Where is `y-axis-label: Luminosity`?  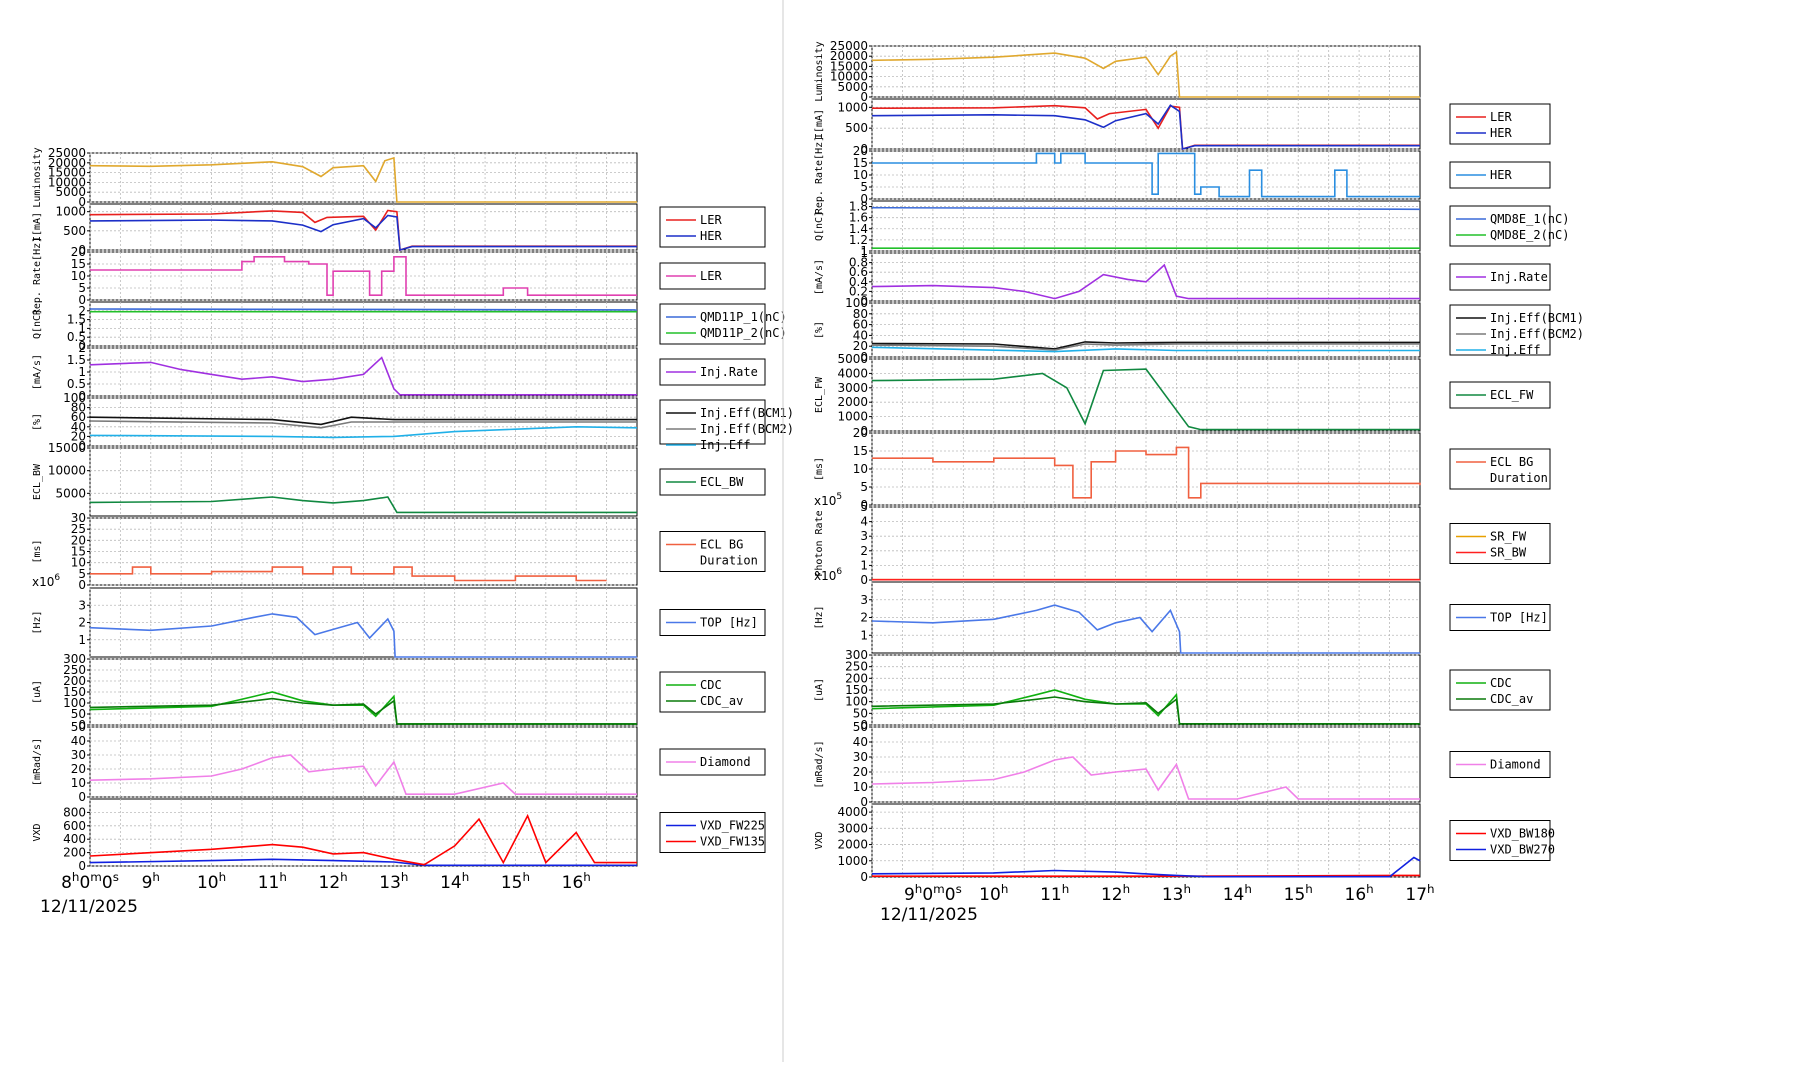 y-axis-label: Luminosity is located at coordinates (819, 71).